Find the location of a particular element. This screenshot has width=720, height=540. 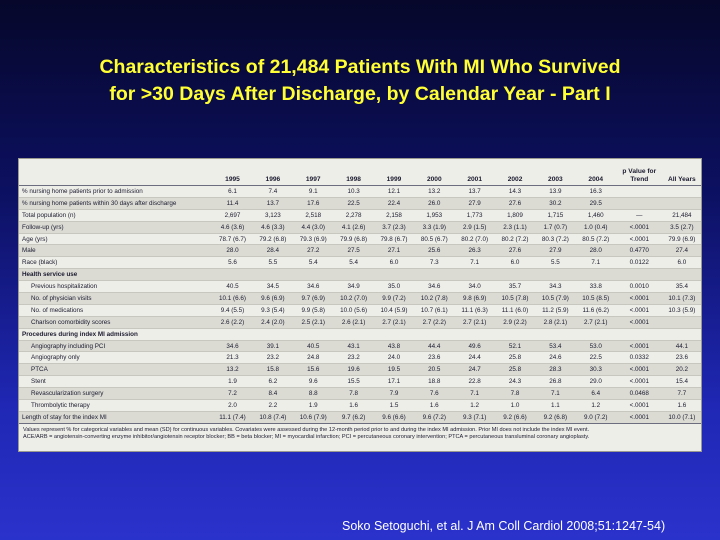

table-cell: 13.7 is located at coordinates (273, 203).